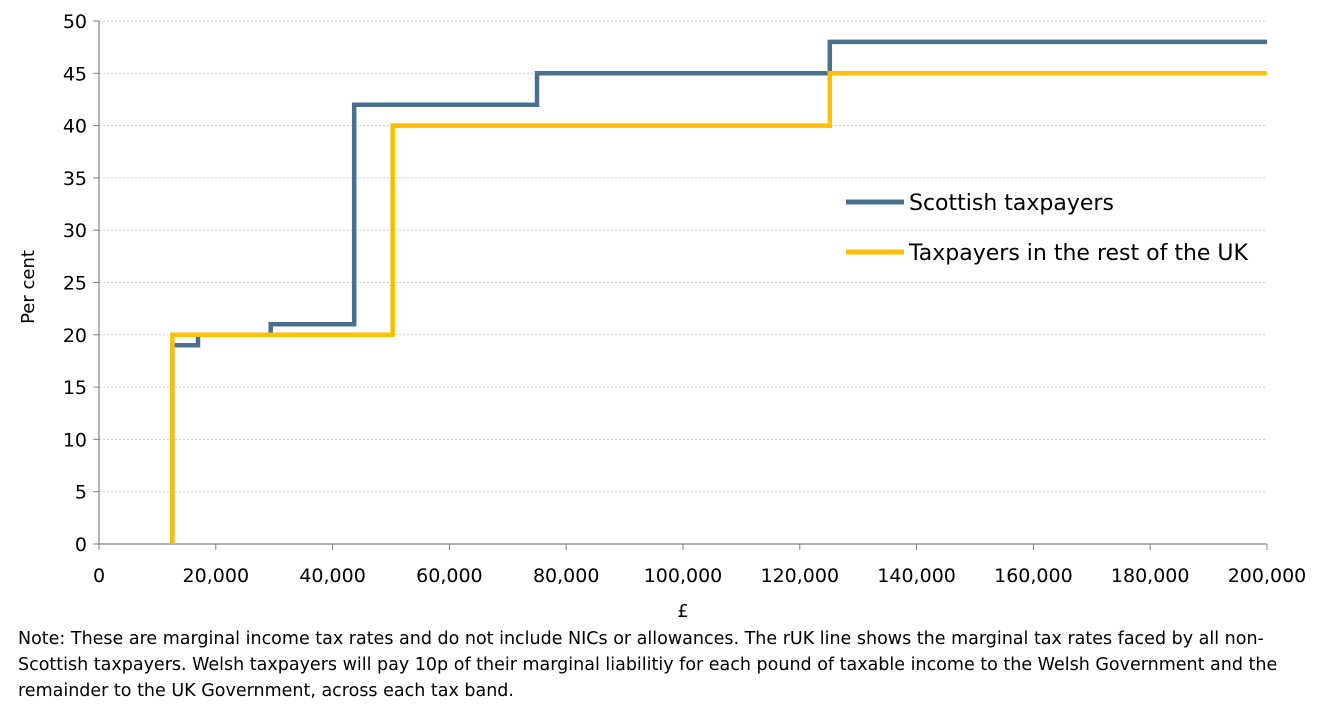 This screenshot has width=1329, height=710. Describe the element at coordinates (800, 576) in the screenshot. I see `x-tick-label: 120,000` at that location.